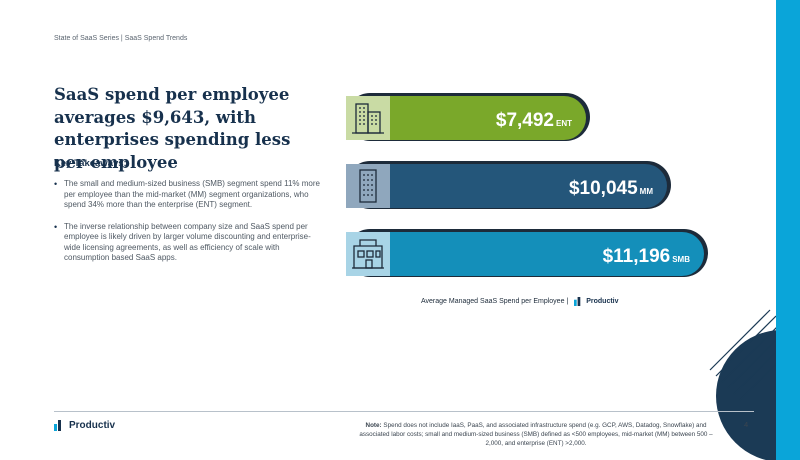 Image resolution: width=800 pixels, height=460 pixels. What do you see at coordinates (647, 191) in the screenshot?
I see `bar-category-label-mm: MM` at bounding box center [647, 191].